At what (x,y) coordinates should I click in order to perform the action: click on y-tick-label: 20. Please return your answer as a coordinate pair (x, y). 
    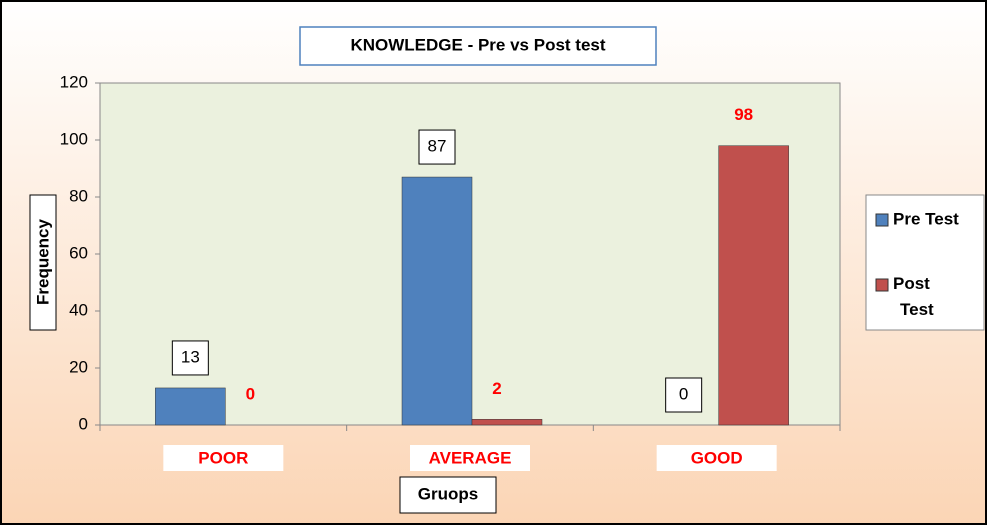
    Looking at the image, I should click on (78, 366).